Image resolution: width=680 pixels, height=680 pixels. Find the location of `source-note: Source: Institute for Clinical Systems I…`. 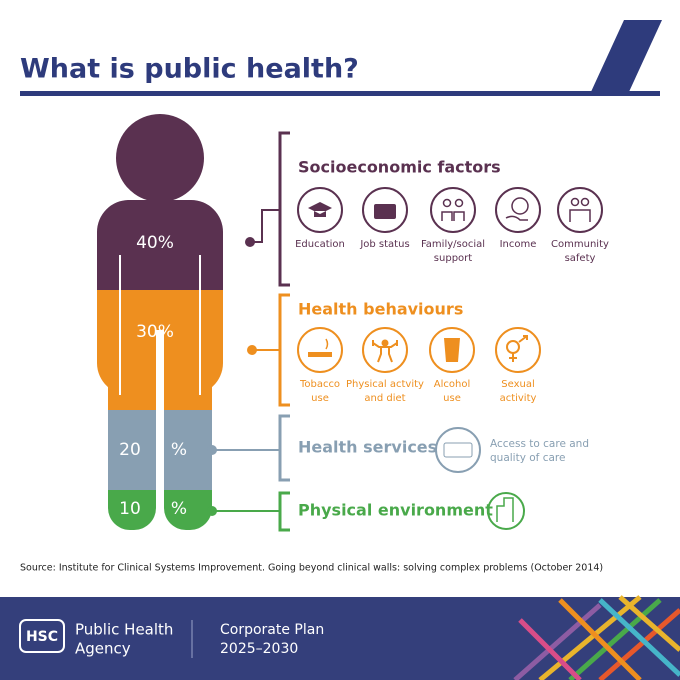

source-note: Source: Institute for Clinical Systems I… is located at coordinates (311, 568).